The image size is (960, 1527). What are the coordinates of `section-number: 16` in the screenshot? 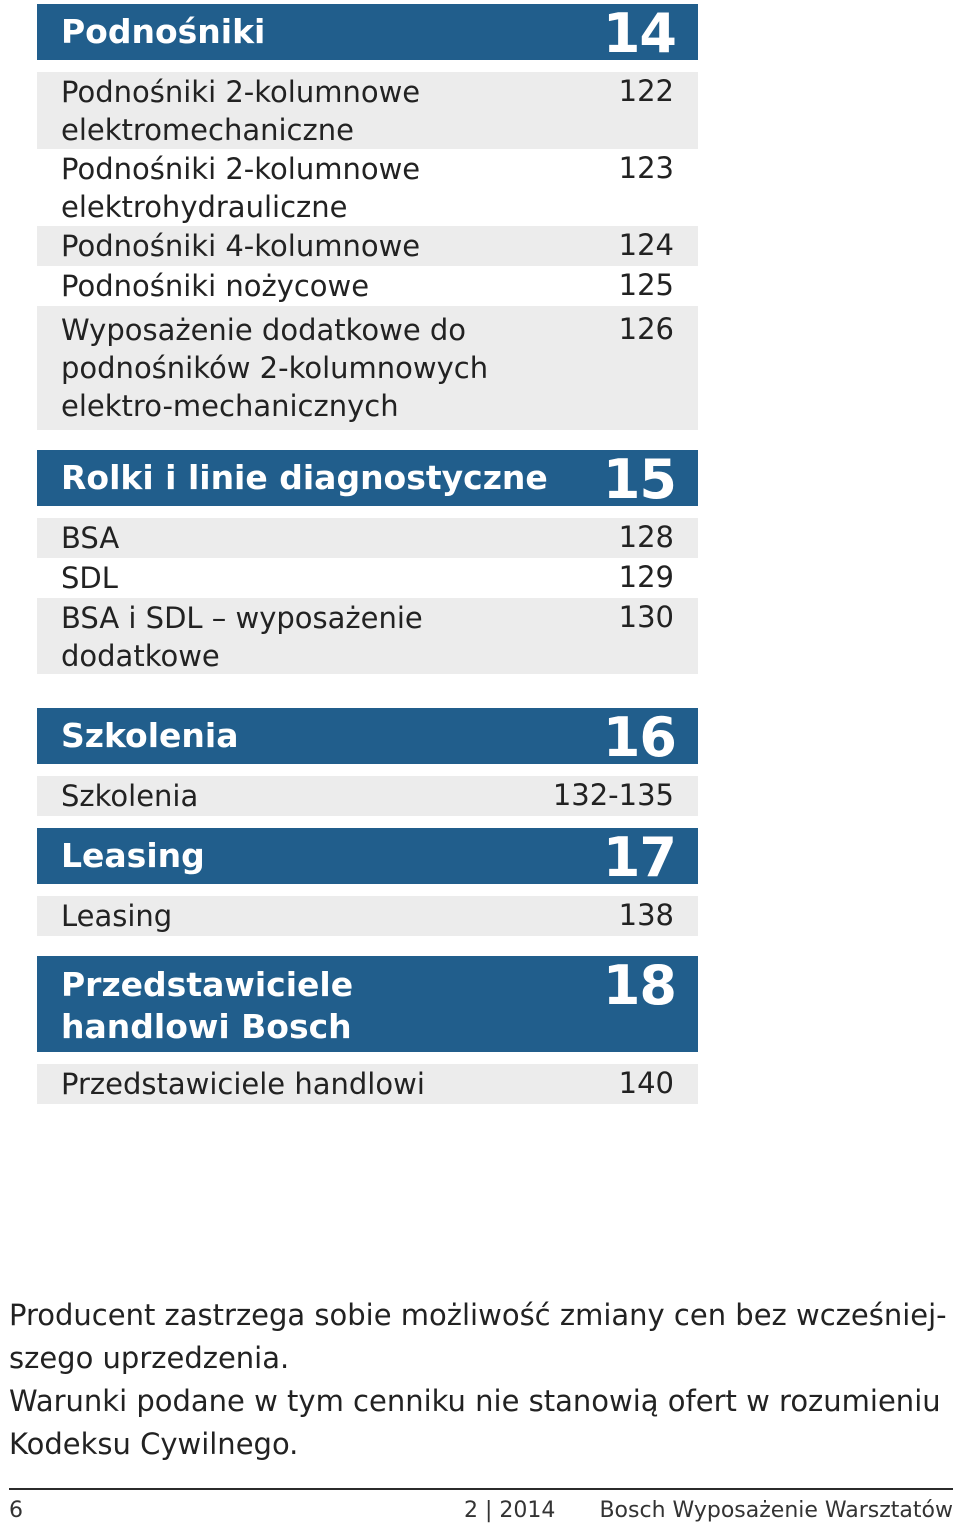 It's located at (639, 737).